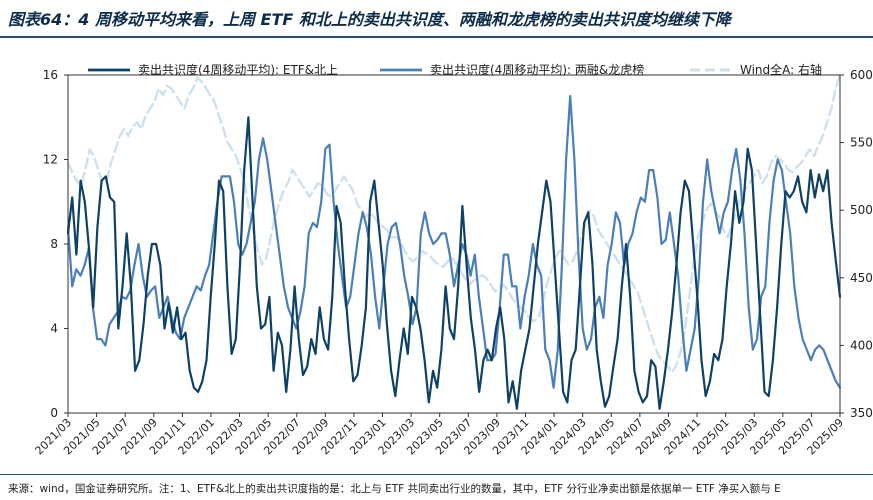 The width and height of the screenshot is (873, 500). Describe the element at coordinates (781, 69) in the screenshot. I see `legend-label: Wind全A: 右轴` at that location.